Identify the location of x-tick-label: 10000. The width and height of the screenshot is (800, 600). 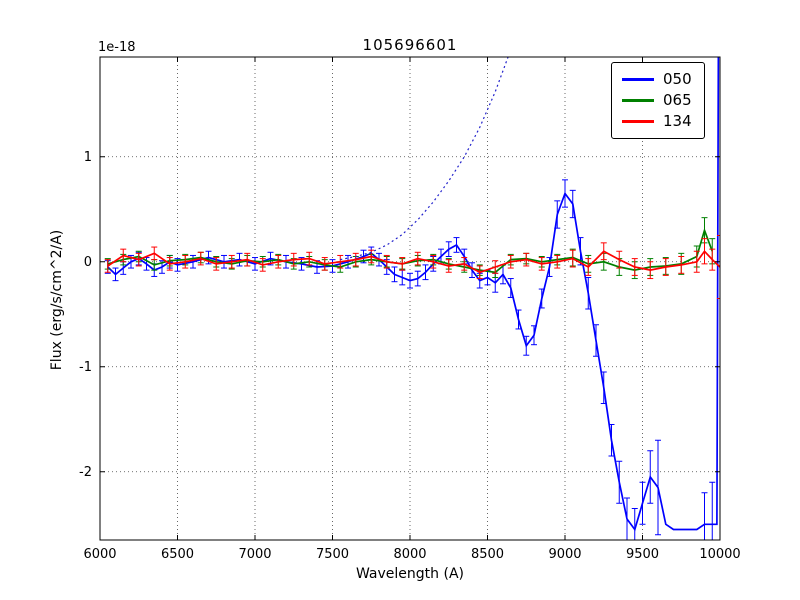
(719, 554).